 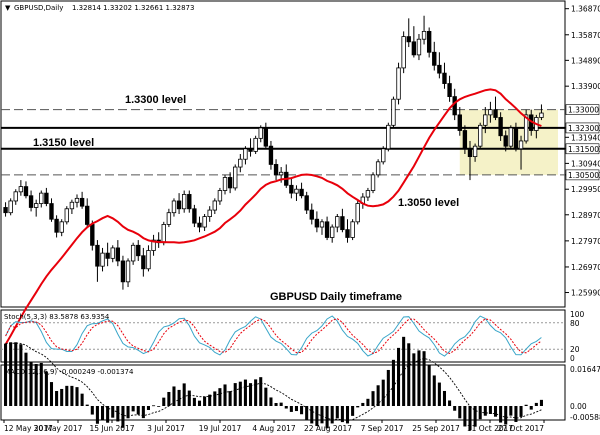 I want to click on price-tick-label: 1.31940, so click(x=585, y=137).